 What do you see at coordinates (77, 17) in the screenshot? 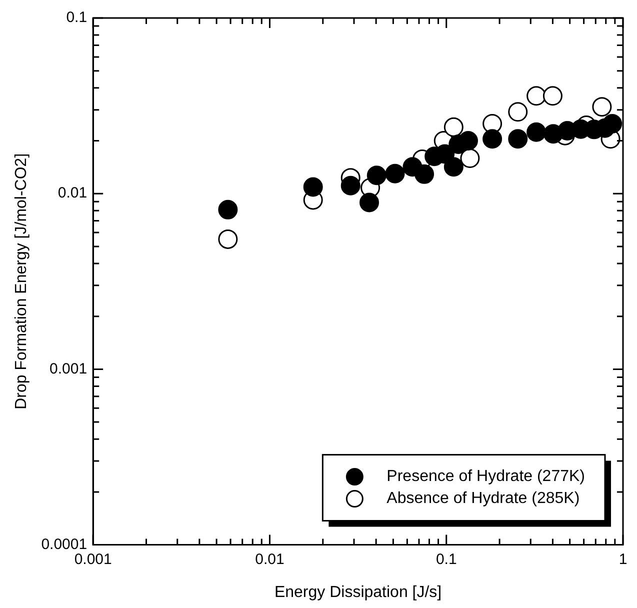
I see `y-tick-label: 0.1` at bounding box center [77, 17].